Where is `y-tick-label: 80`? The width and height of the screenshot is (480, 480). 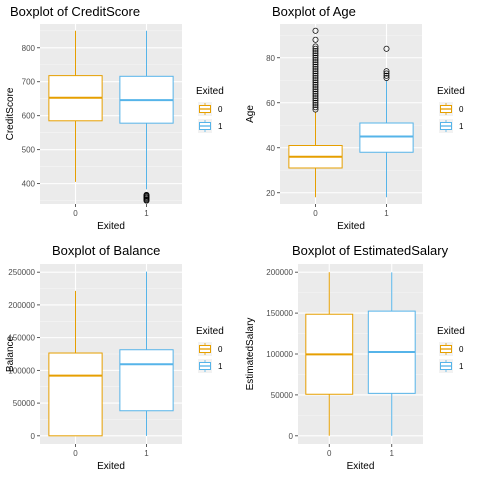 y-tick-label: 80 is located at coordinates (270, 58).